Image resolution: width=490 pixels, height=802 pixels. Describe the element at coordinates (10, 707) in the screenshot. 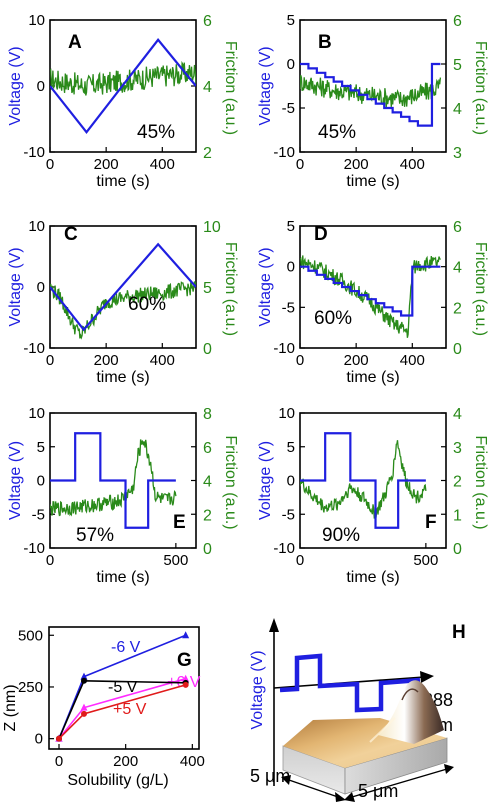

I see `y-axis-label: Z (nm)` at that location.